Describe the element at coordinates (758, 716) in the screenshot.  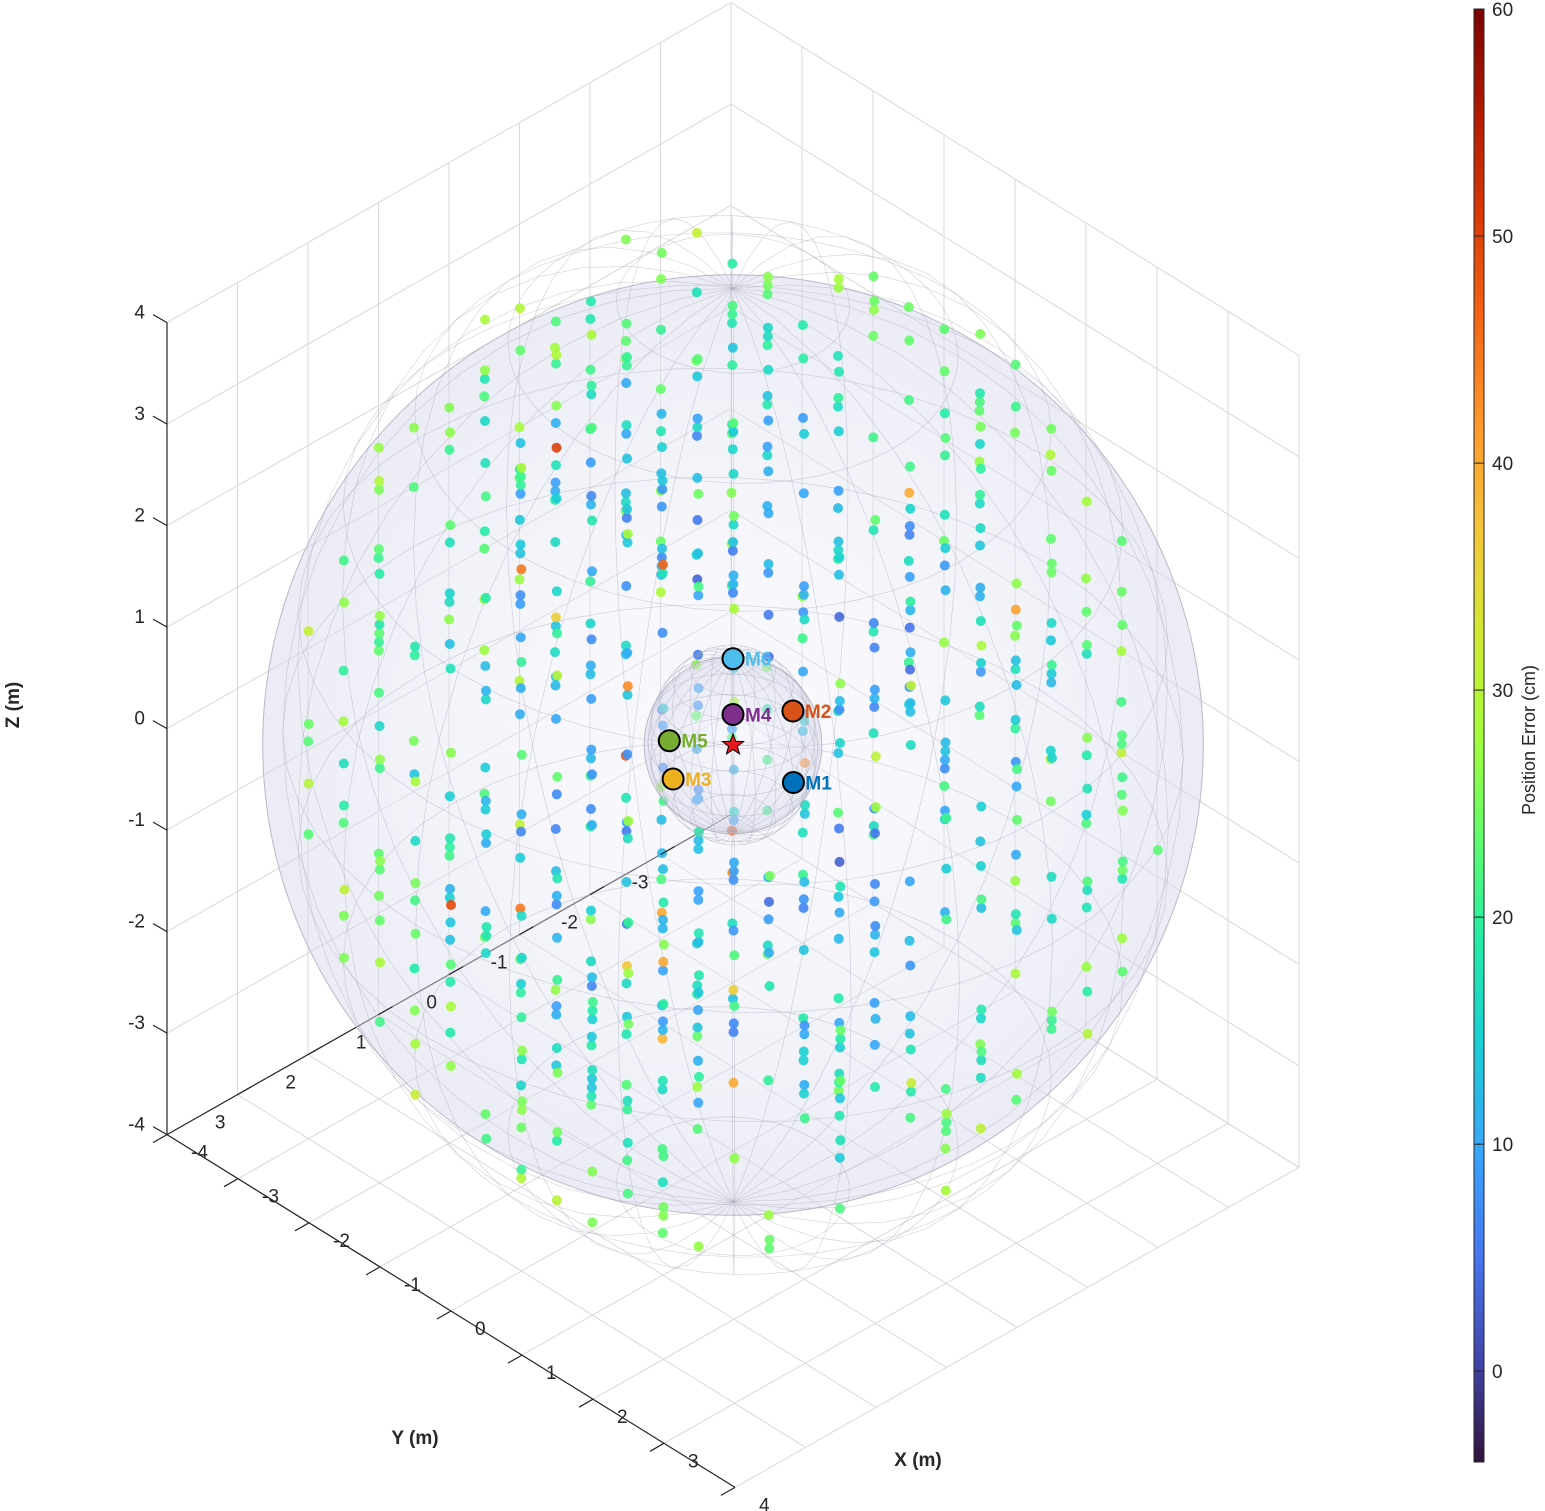
I see `mic-m4-label: M4` at that location.